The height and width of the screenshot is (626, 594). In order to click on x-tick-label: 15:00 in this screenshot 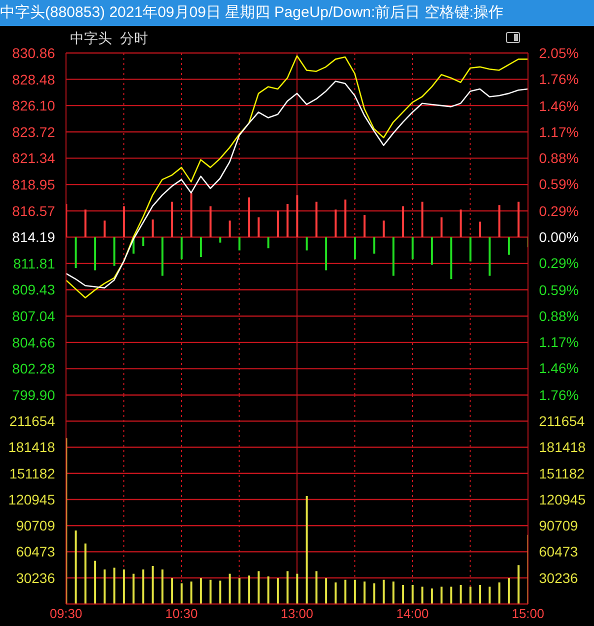, I will do `click(528, 614)`.